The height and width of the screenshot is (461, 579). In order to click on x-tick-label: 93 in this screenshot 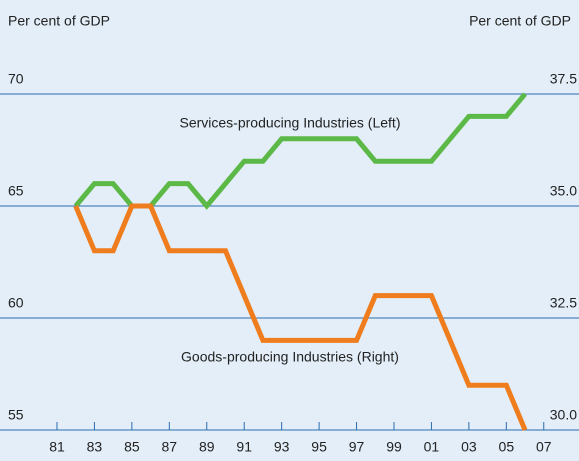, I will do `click(282, 447)`.